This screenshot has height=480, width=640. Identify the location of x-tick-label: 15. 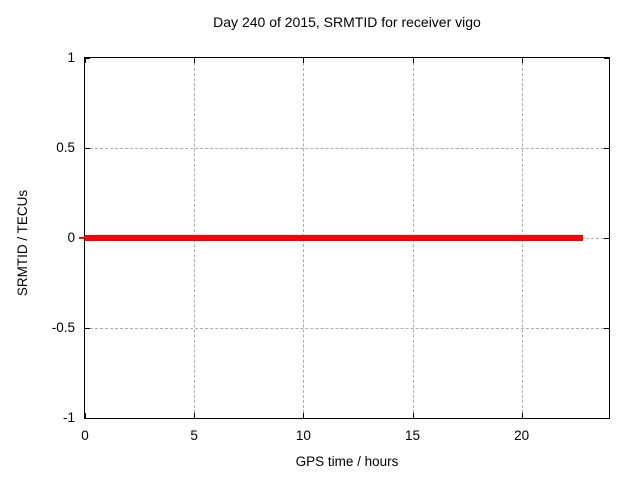
(412, 435).